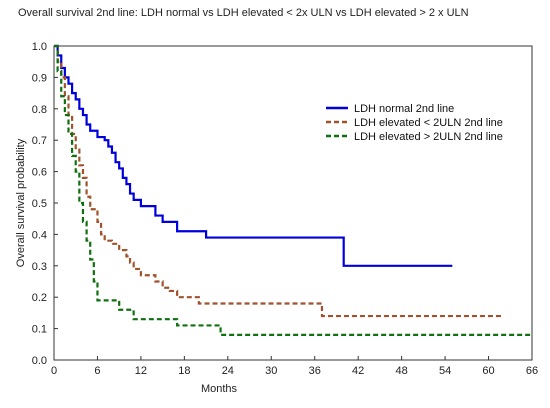 The width and height of the screenshot is (550, 408). I want to click on y-tick-label: 0.0, so click(39, 361).